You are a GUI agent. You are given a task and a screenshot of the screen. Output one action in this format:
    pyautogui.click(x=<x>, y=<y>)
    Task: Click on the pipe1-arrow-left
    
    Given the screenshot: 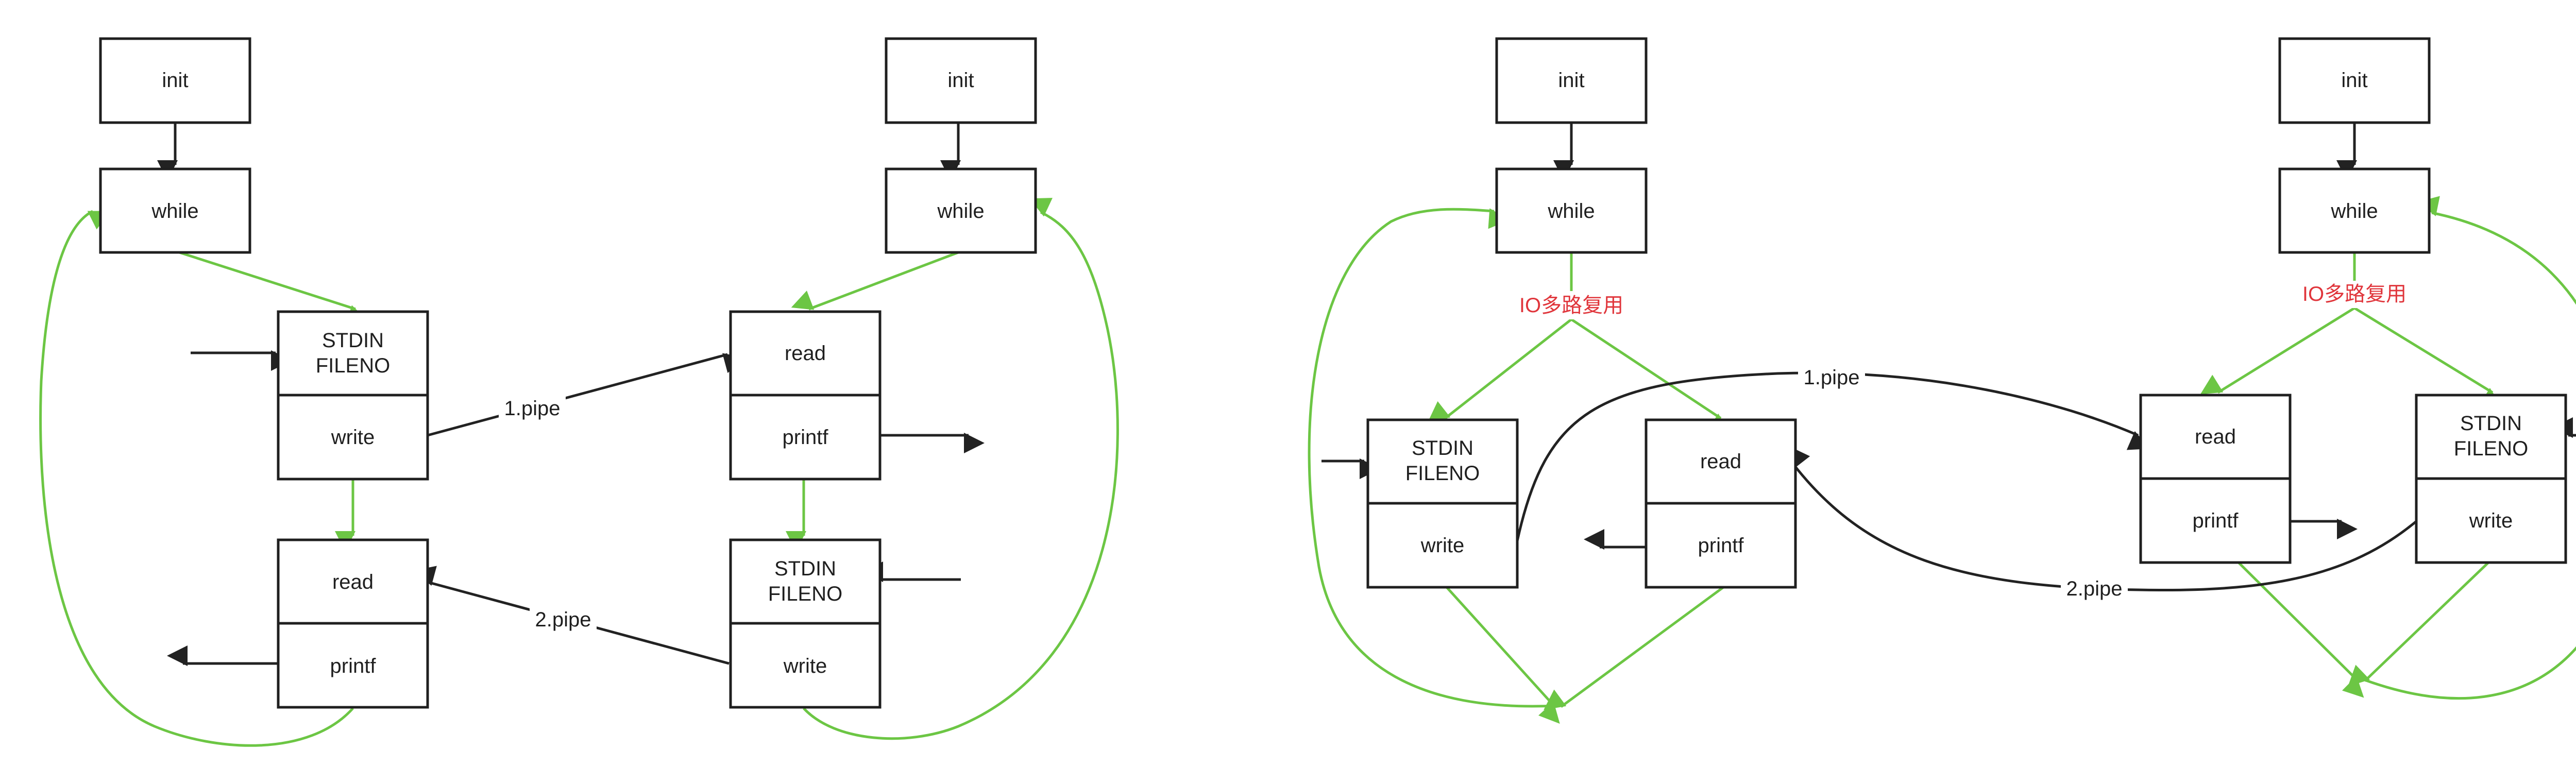 What is the action you would take?
    pyautogui.click(x=586, y=395)
    